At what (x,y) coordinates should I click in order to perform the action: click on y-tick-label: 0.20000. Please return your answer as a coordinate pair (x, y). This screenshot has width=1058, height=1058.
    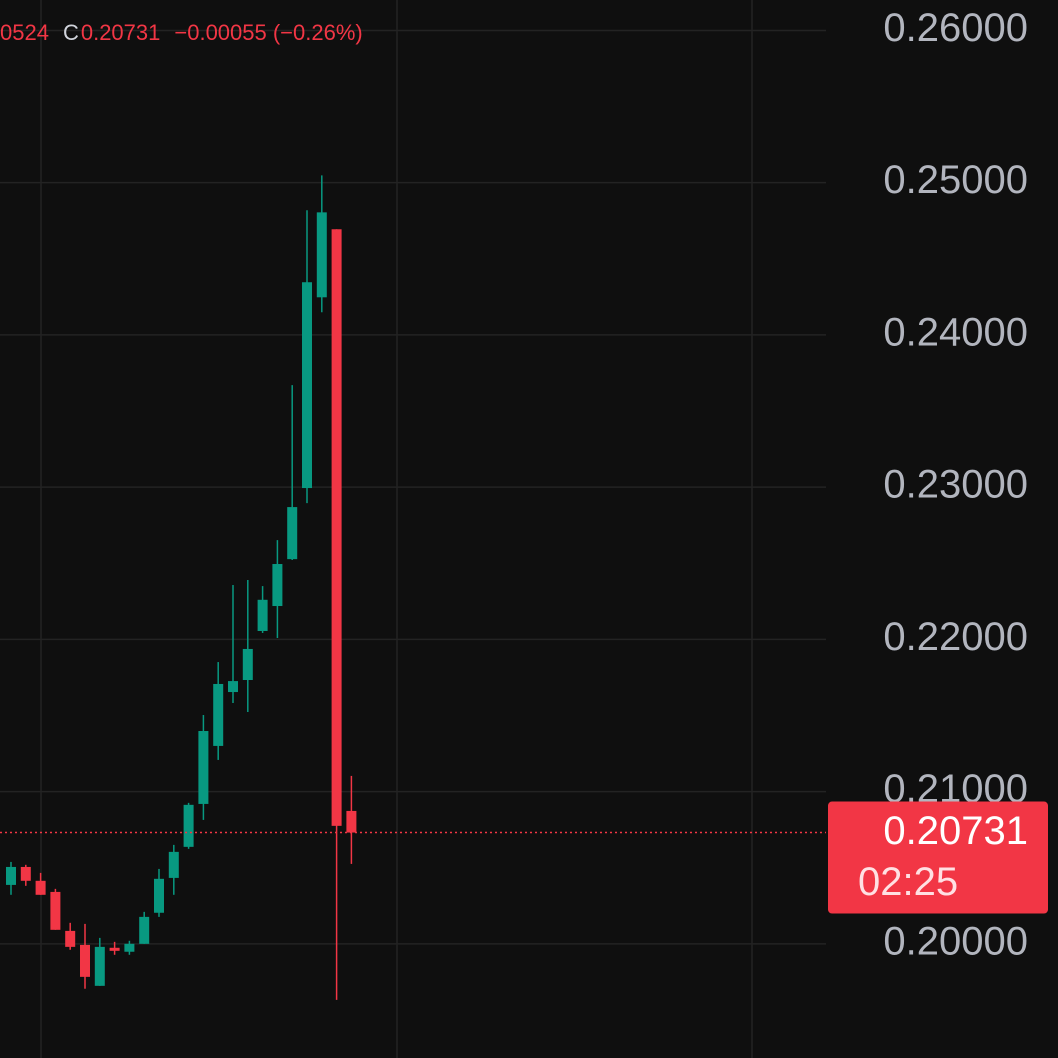
    Looking at the image, I should click on (955, 941).